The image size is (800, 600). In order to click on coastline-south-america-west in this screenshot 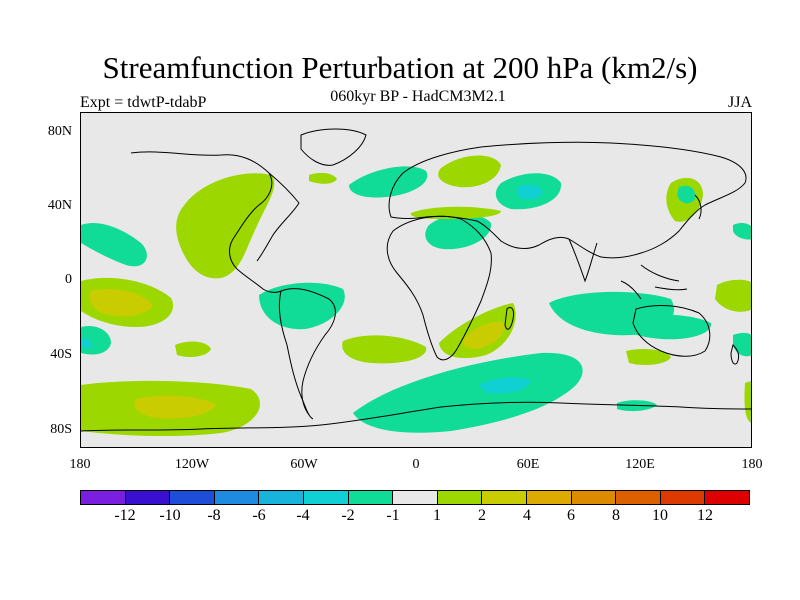, I will do `click(296, 355)`.